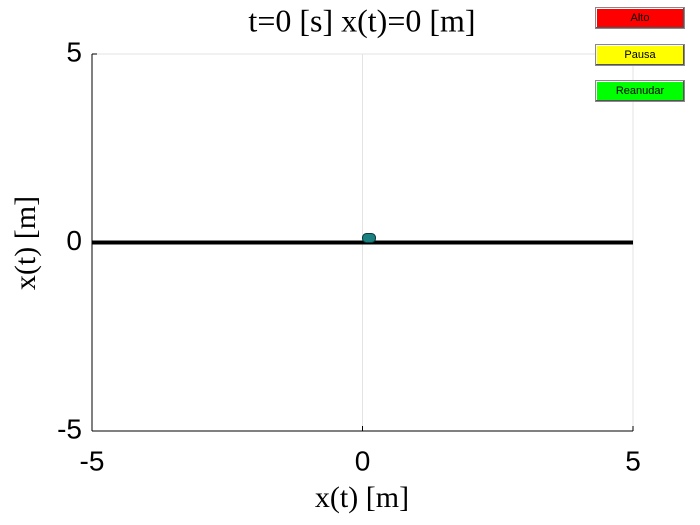  What do you see at coordinates (369, 238) in the screenshot?
I see `marker` at bounding box center [369, 238].